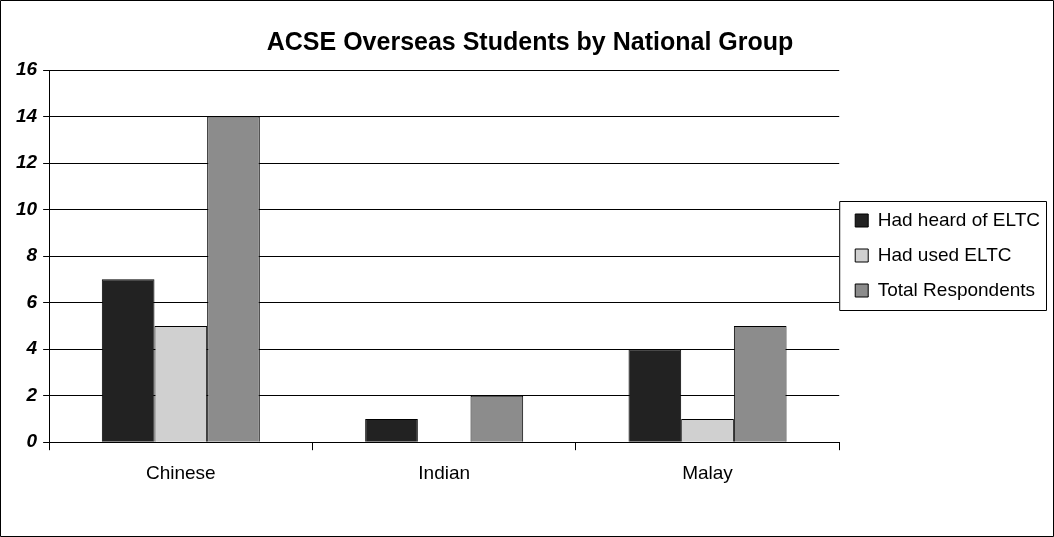 The height and width of the screenshot is (537, 1054). Describe the element at coordinates (944, 254) in the screenshot. I see `legend-label: Had used ELTC` at that location.